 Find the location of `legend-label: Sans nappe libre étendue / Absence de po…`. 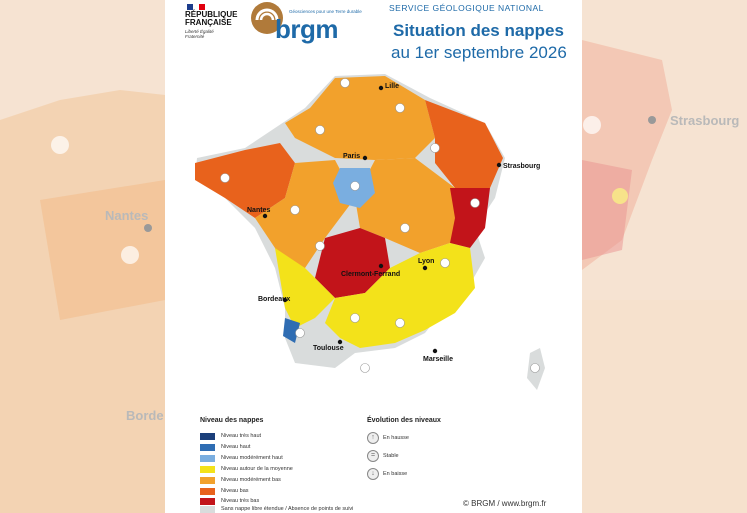

legend-label: Sans nappe libre étendue / Absence de po… is located at coordinates (287, 509).